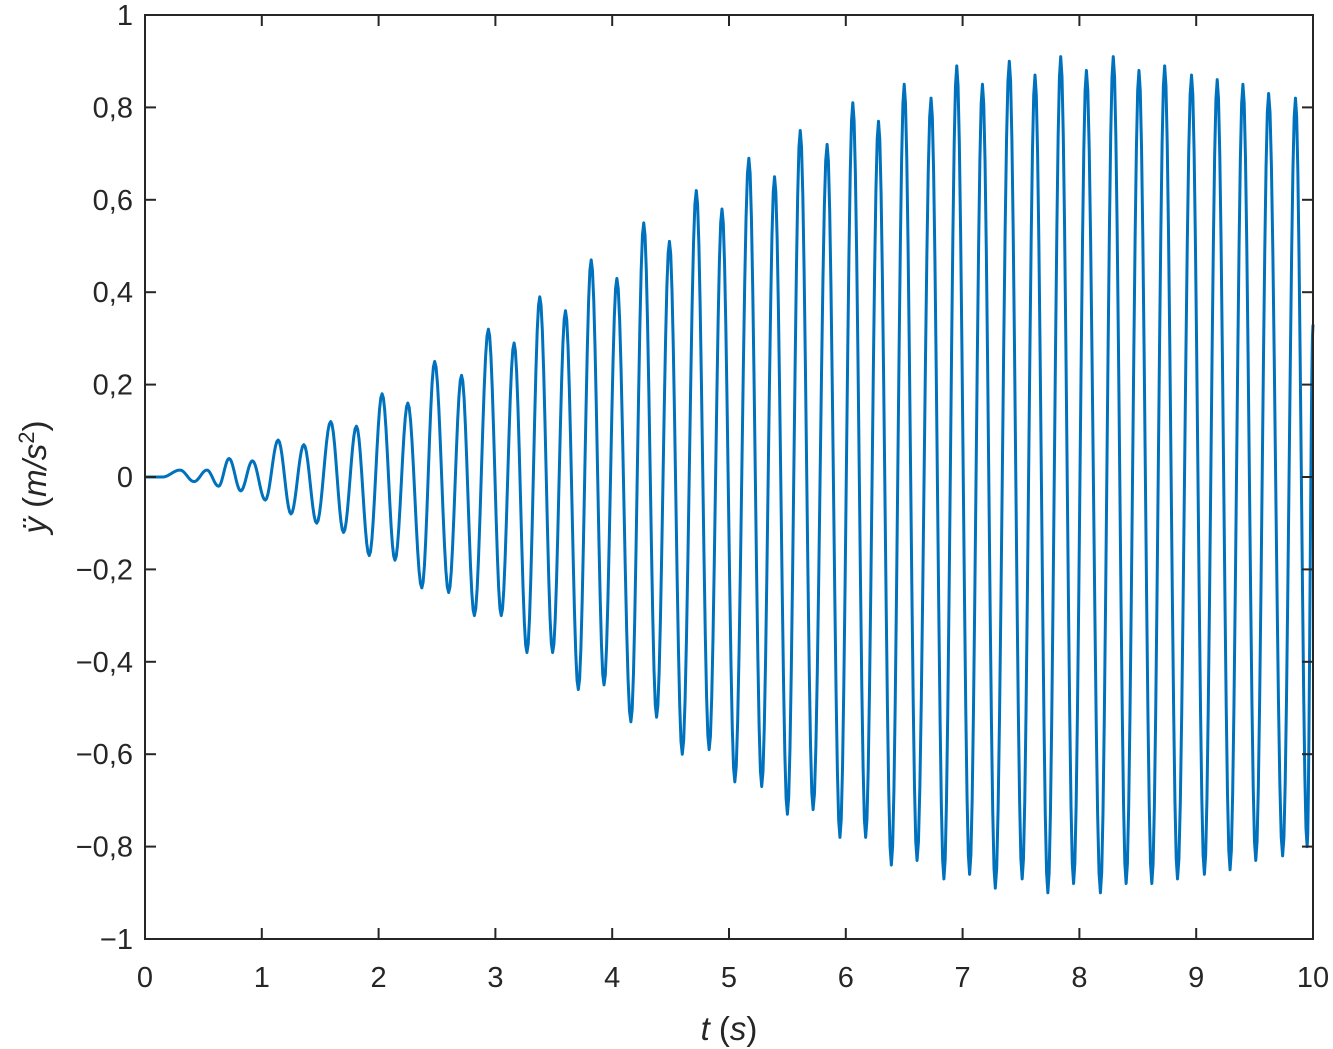 The image size is (1333, 1049). What do you see at coordinates (612, 978) in the screenshot?
I see `x-tick-label-4: 4` at bounding box center [612, 978].